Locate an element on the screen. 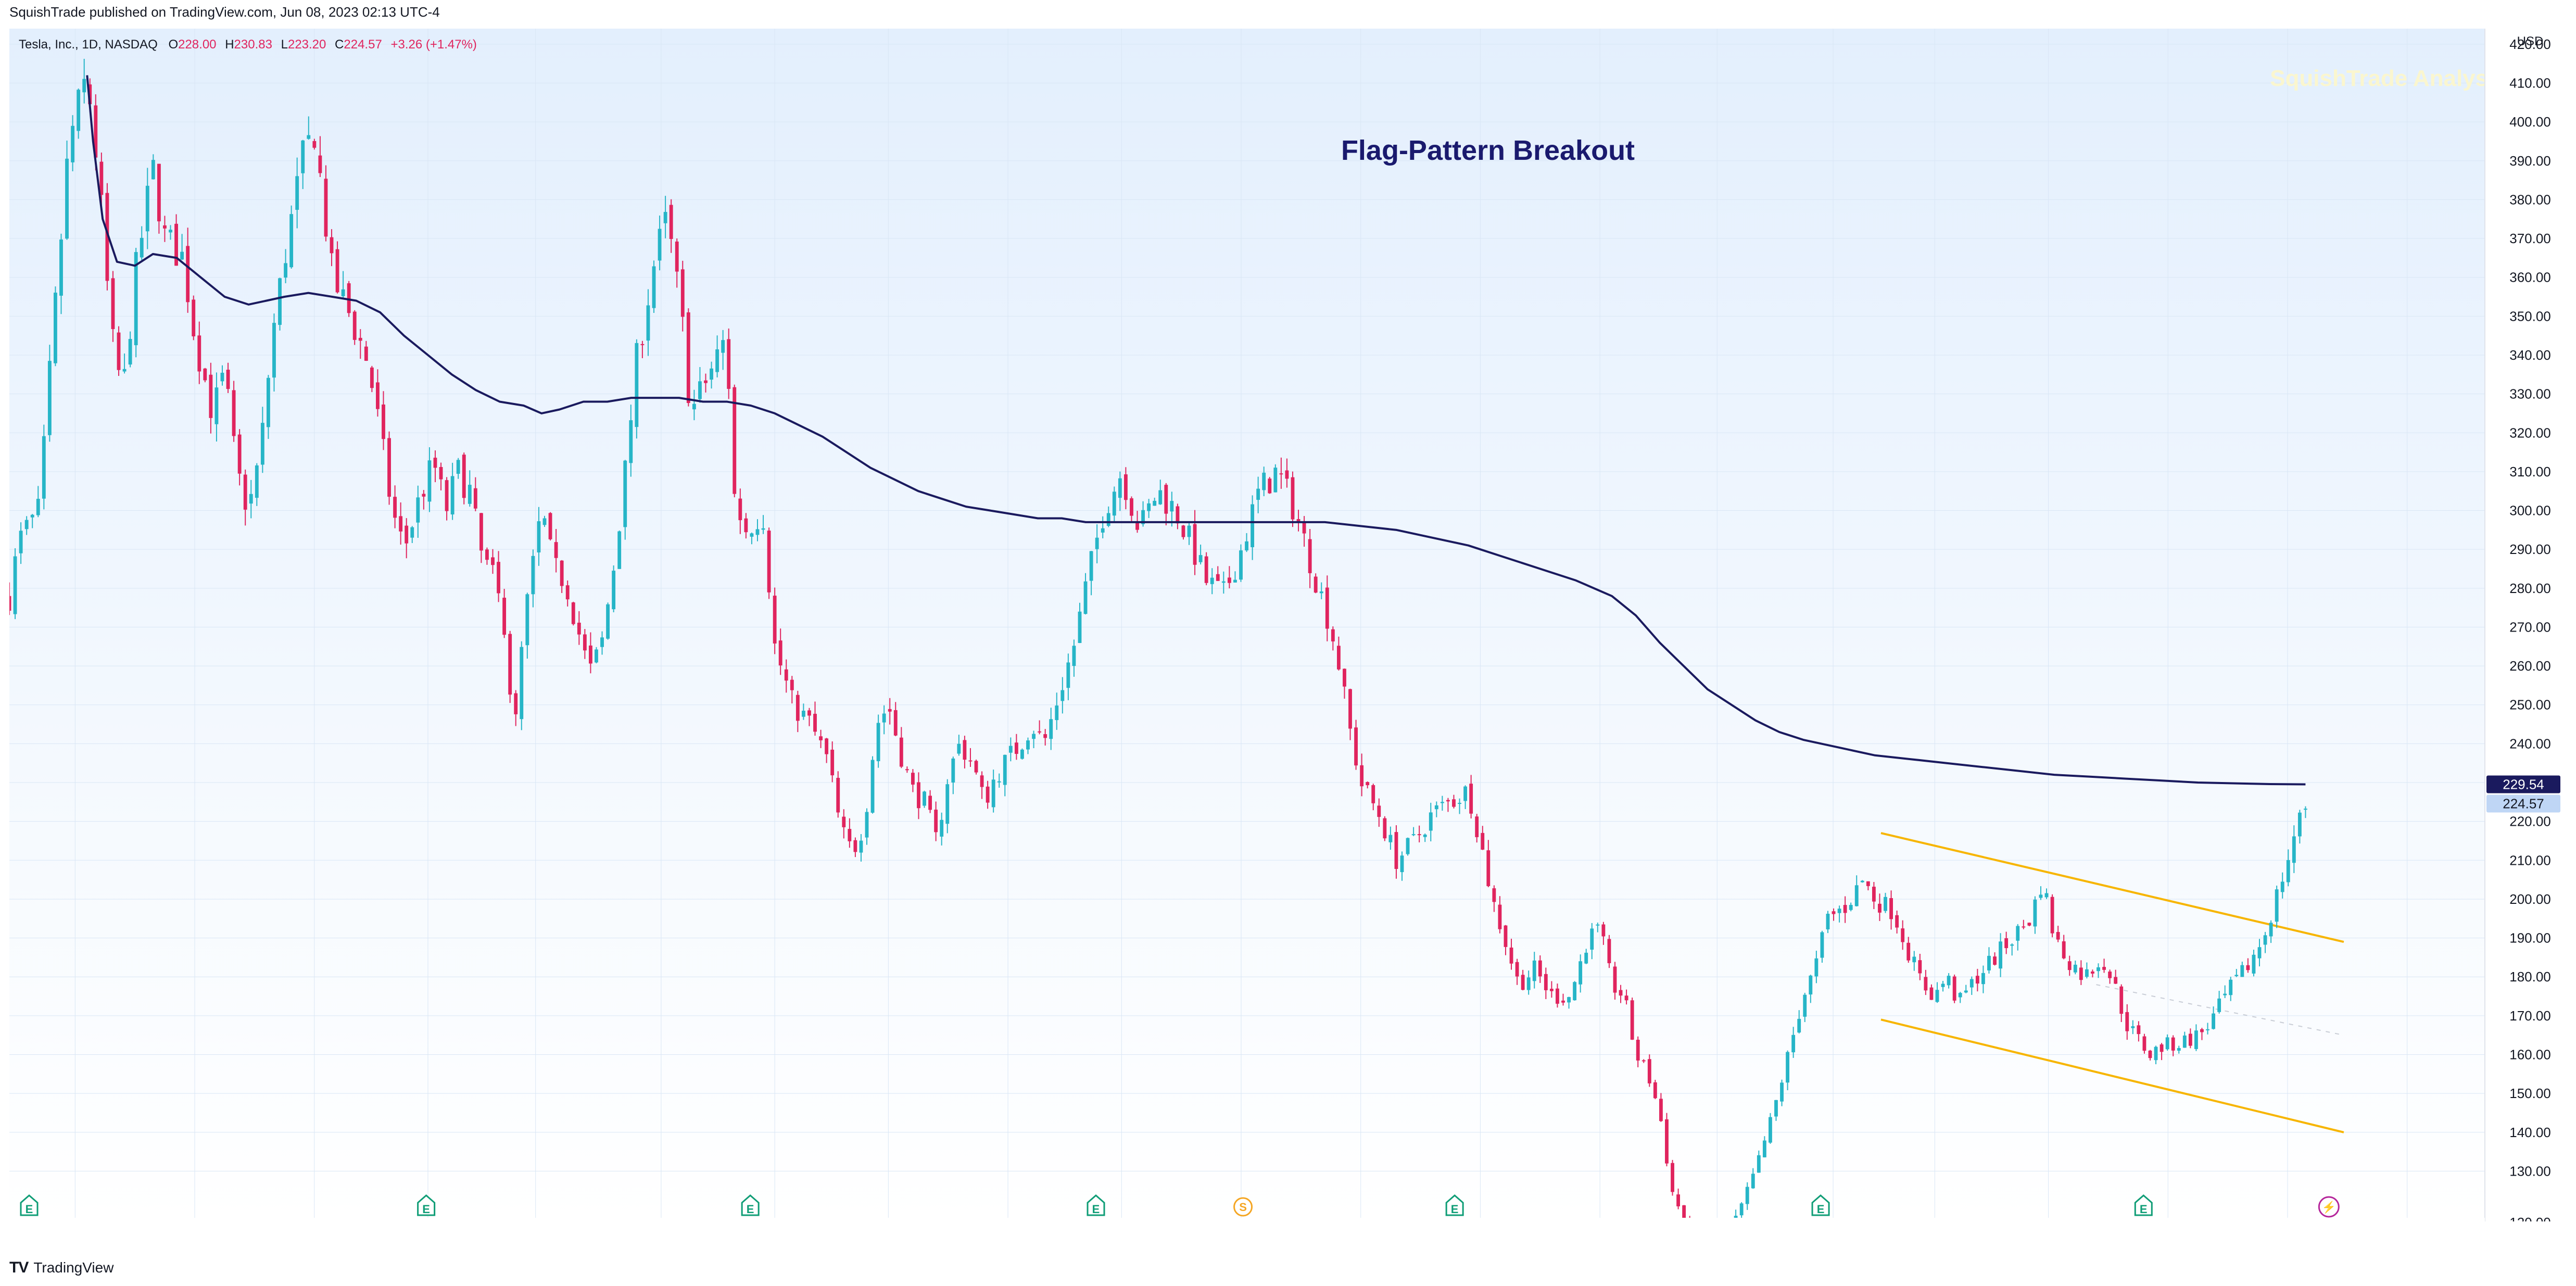  channel-lower-line is located at coordinates (2112, 1075).